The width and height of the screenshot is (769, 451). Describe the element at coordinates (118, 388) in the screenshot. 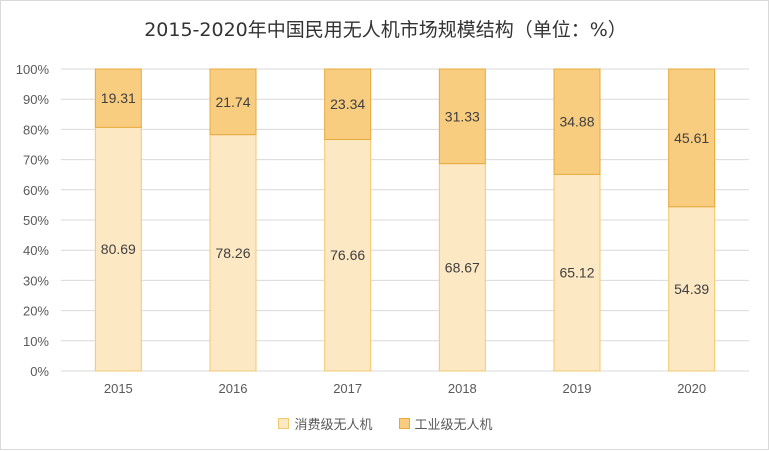

I see `x-tick-label: 2015` at that location.